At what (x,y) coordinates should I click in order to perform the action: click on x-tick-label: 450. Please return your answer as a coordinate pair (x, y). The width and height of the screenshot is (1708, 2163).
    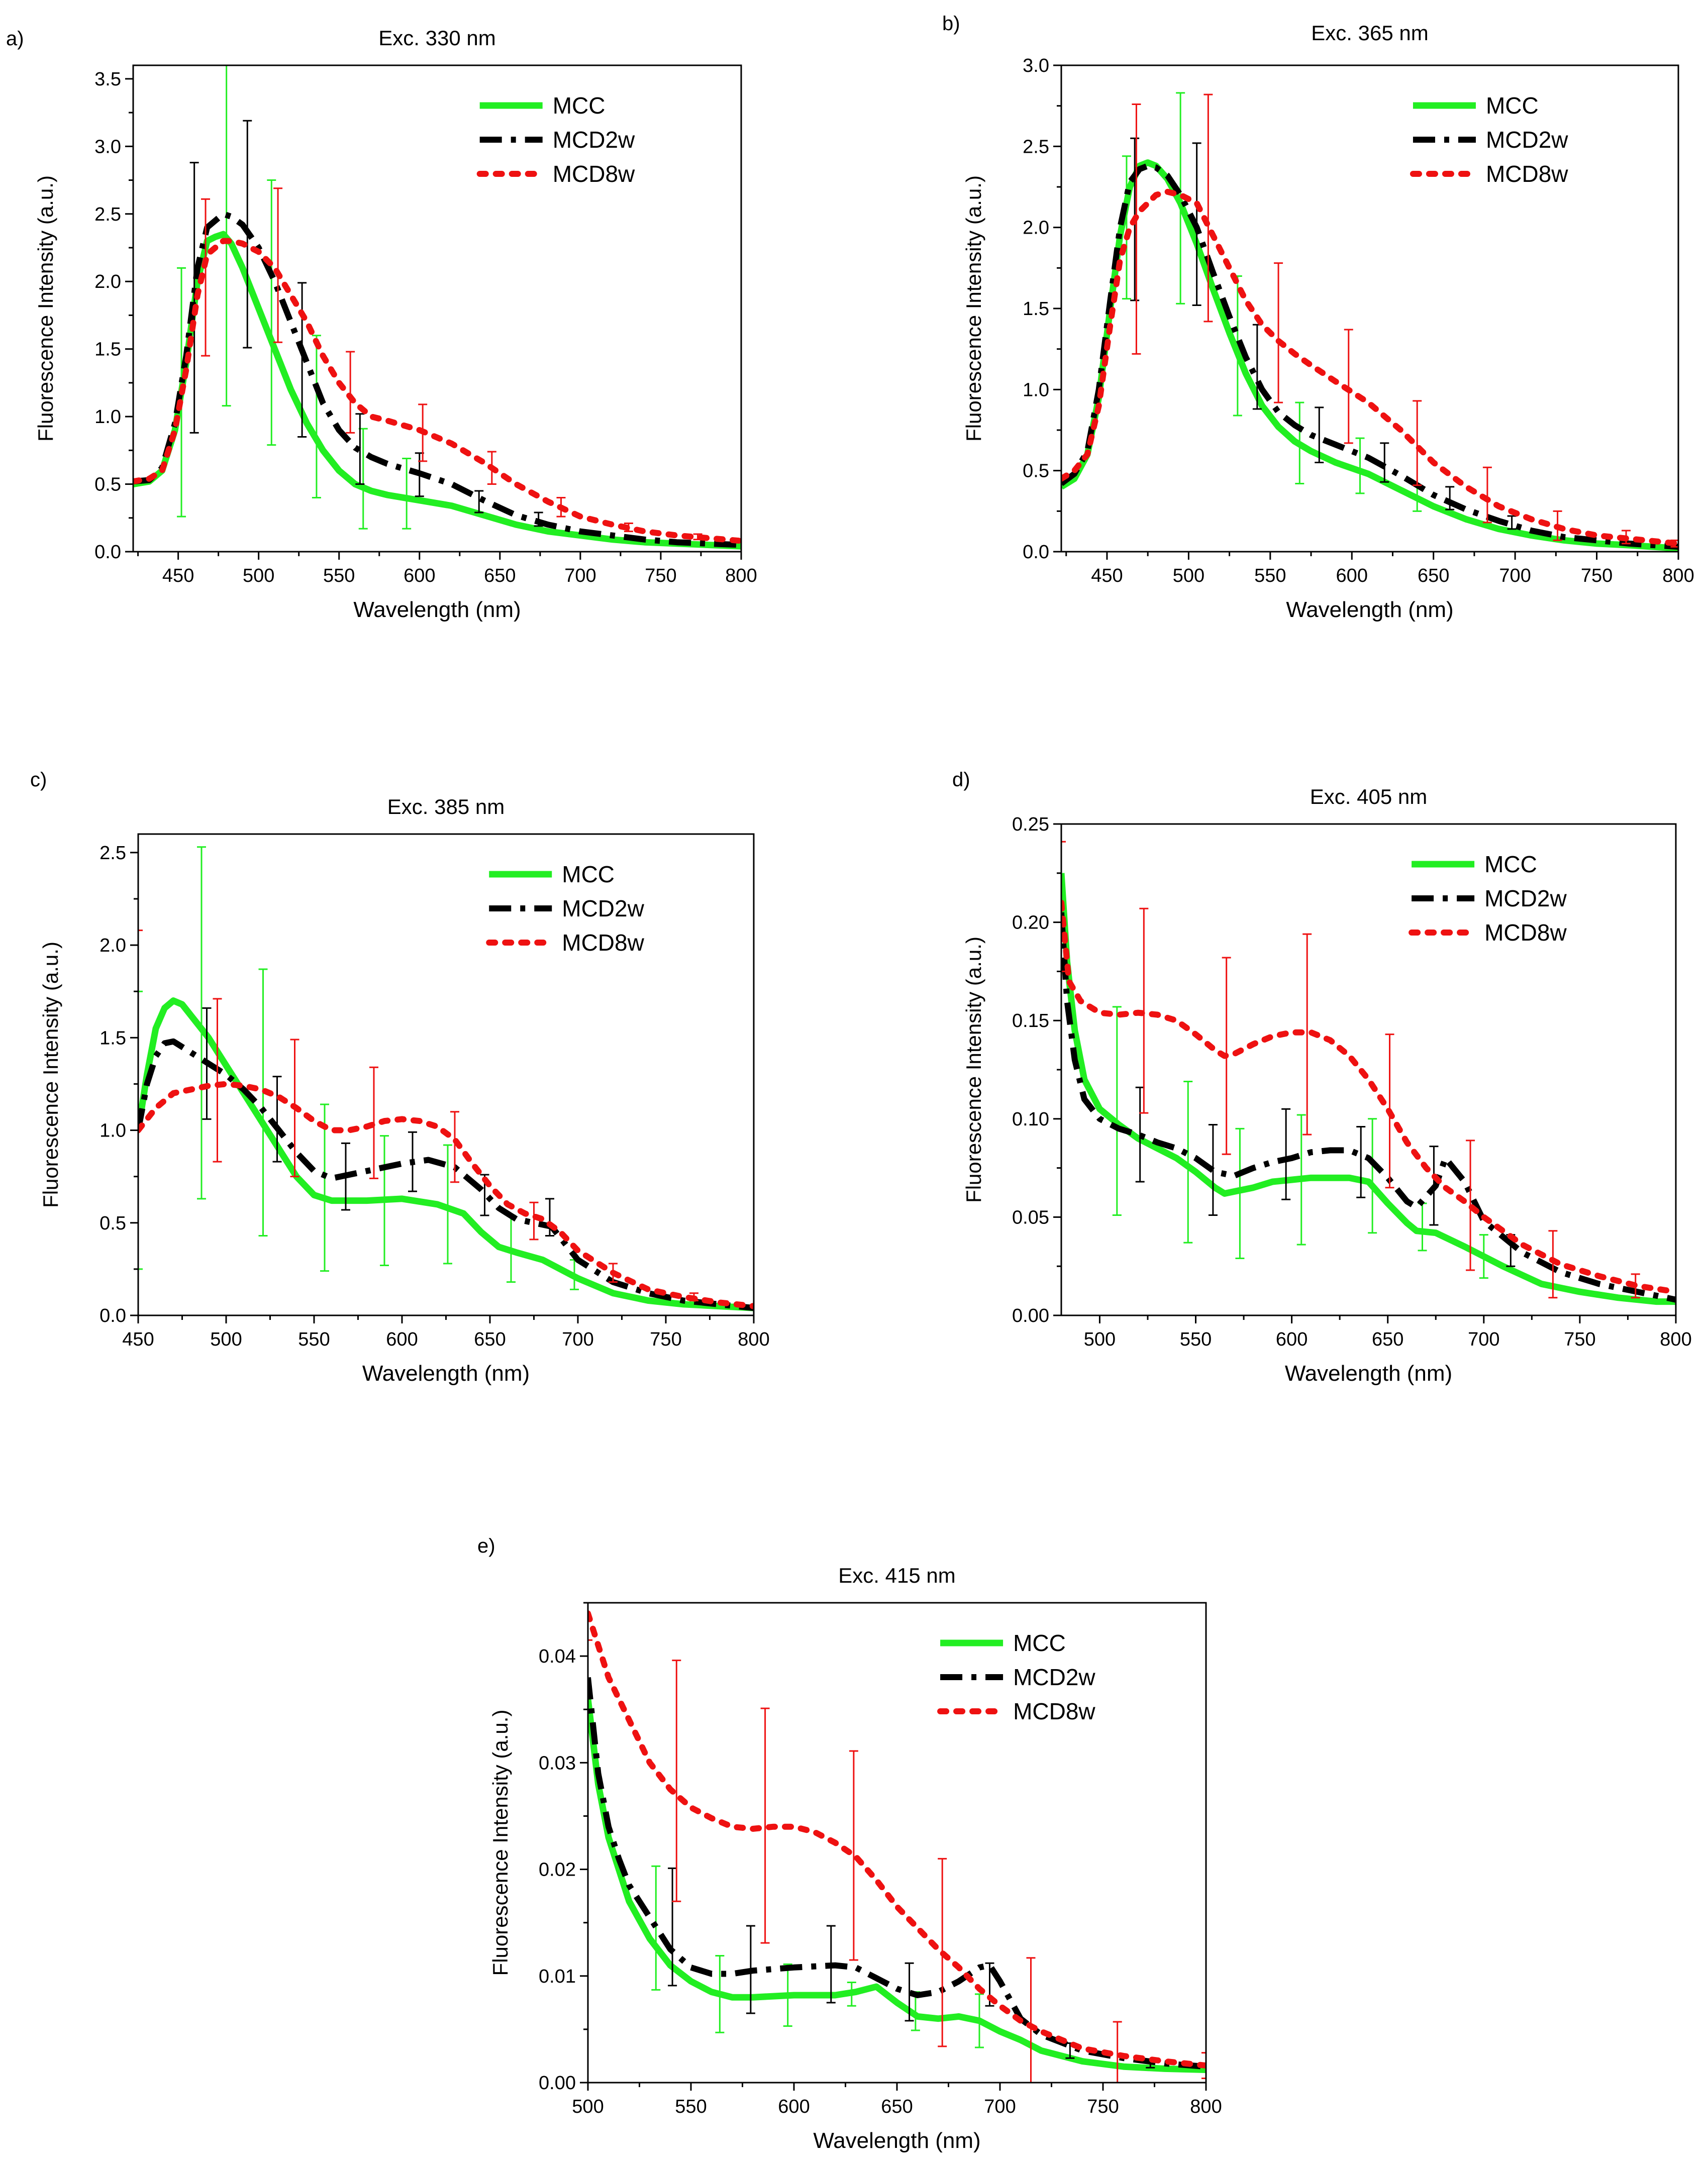
    Looking at the image, I should click on (178, 575).